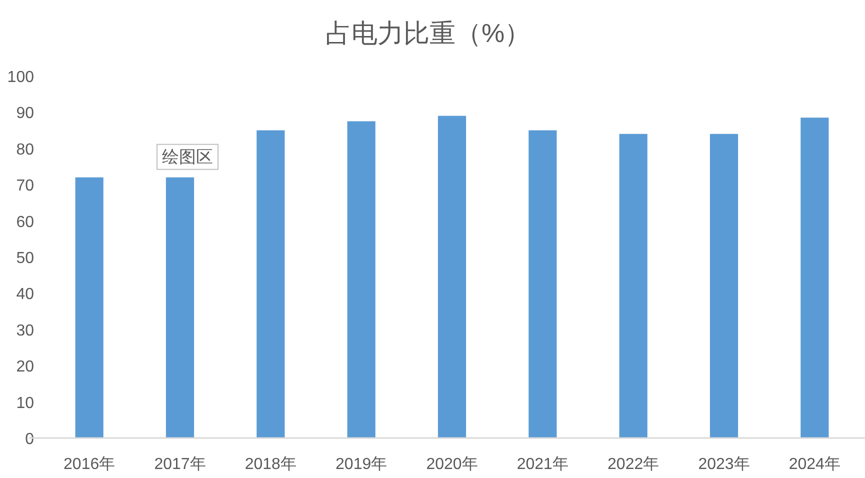 Image resolution: width=865 pixels, height=478 pixels. What do you see at coordinates (25, 186) in the screenshot?
I see `y-tick-label: 70` at bounding box center [25, 186].